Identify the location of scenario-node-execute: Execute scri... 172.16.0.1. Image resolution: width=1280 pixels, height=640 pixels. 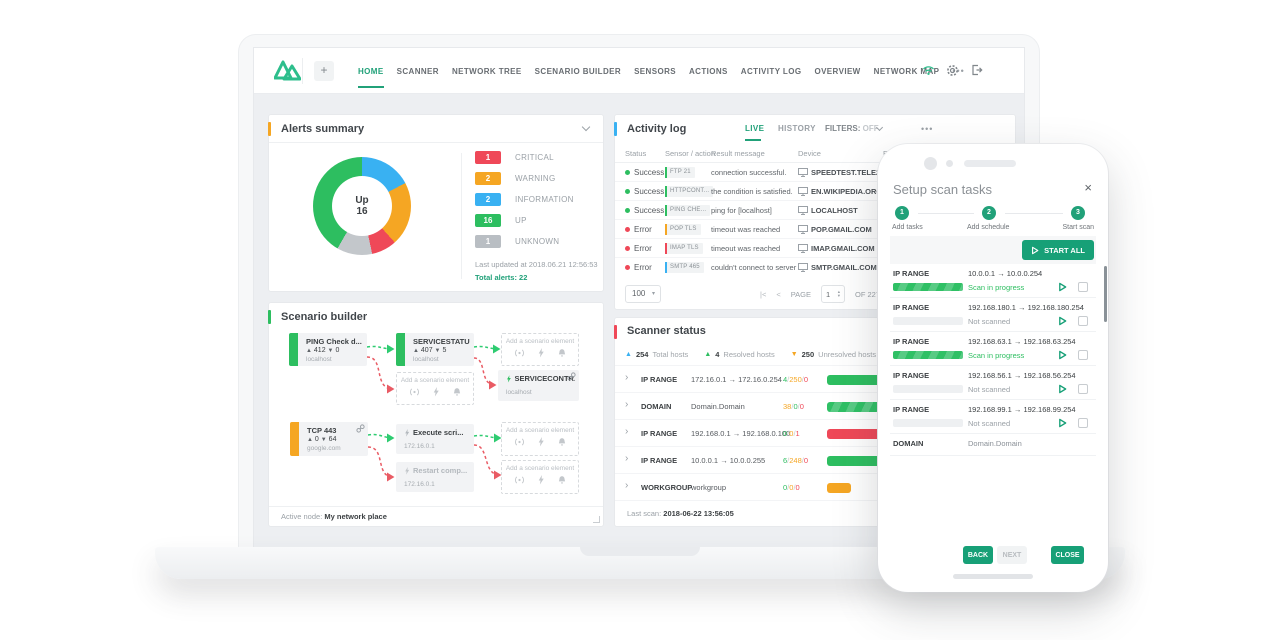
(435, 439).